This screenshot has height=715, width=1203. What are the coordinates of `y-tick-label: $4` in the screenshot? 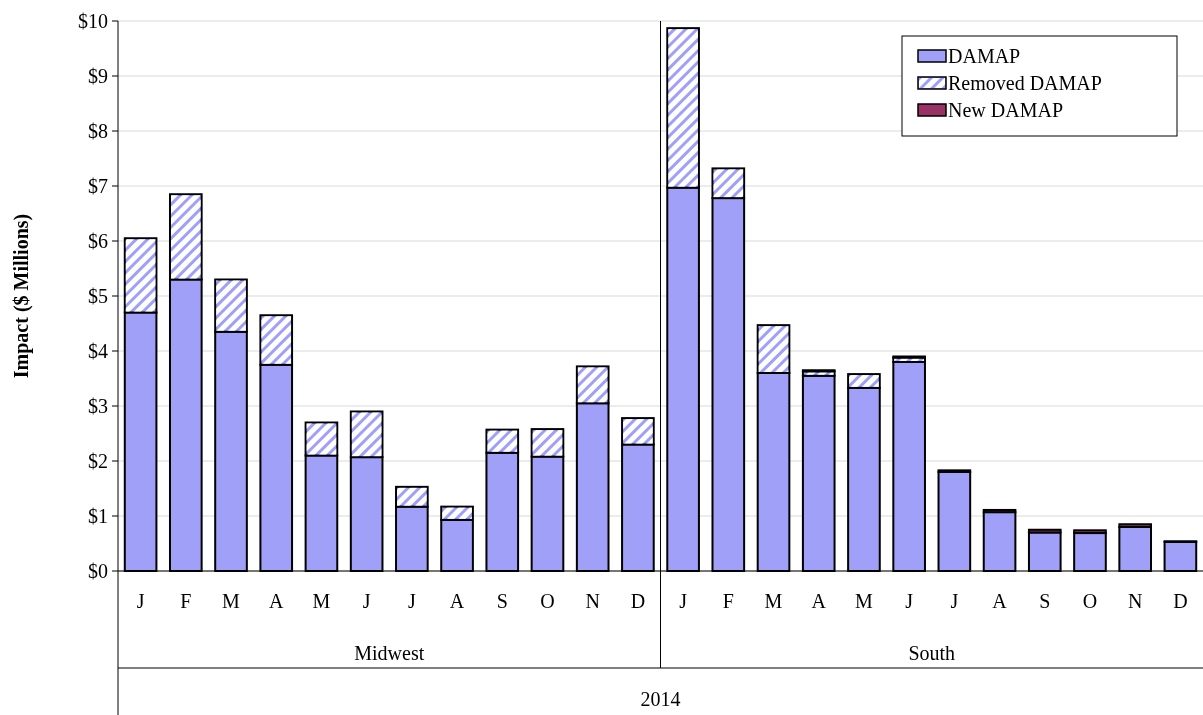 It's located at (98, 351).